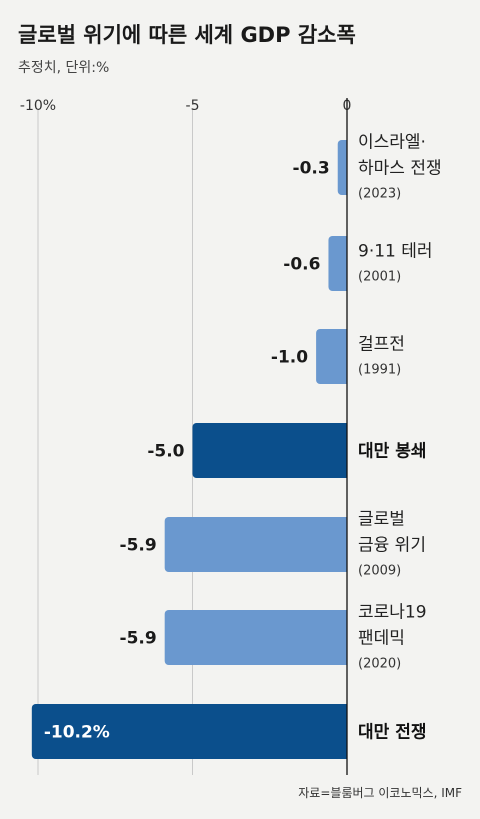  Describe the element at coordinates (380, 793) in the screenshot. I see `source-note: 자료=블룸버그 이코노믹스, IMF` at that location.